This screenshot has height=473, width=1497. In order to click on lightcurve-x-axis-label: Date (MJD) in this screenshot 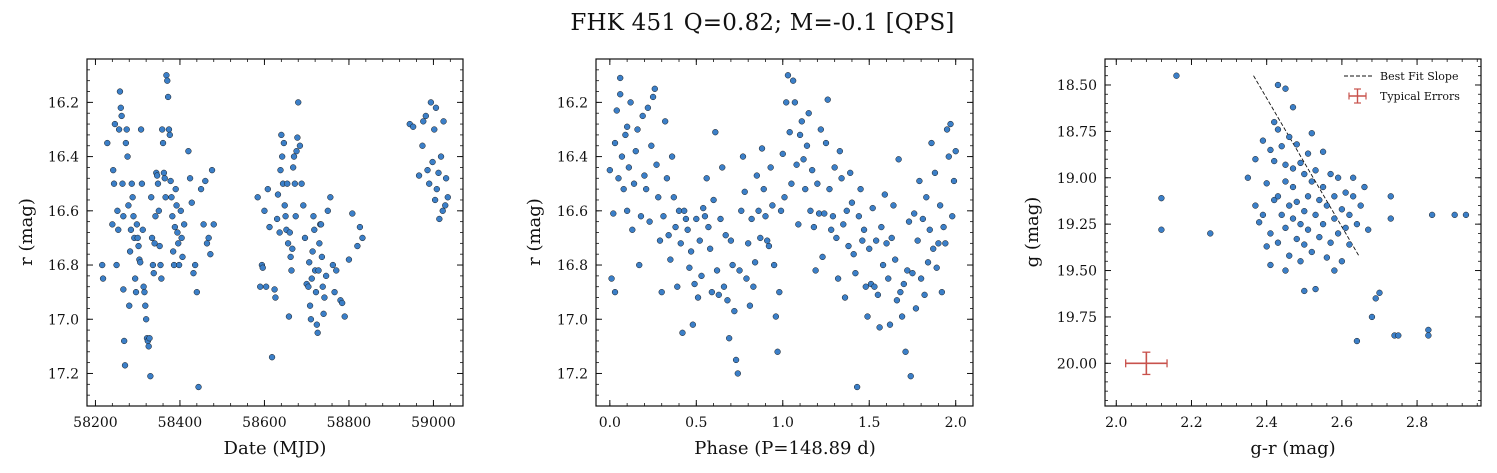, I will do `click(275, 448)`.